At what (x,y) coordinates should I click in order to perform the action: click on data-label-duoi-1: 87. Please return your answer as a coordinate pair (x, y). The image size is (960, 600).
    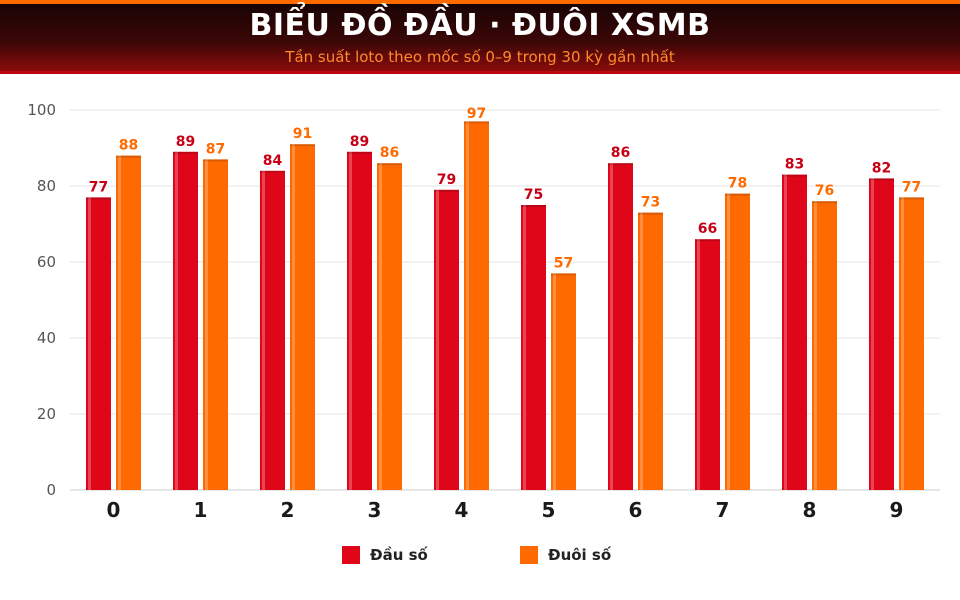
    Looking at the image, I should click on (215, 149).